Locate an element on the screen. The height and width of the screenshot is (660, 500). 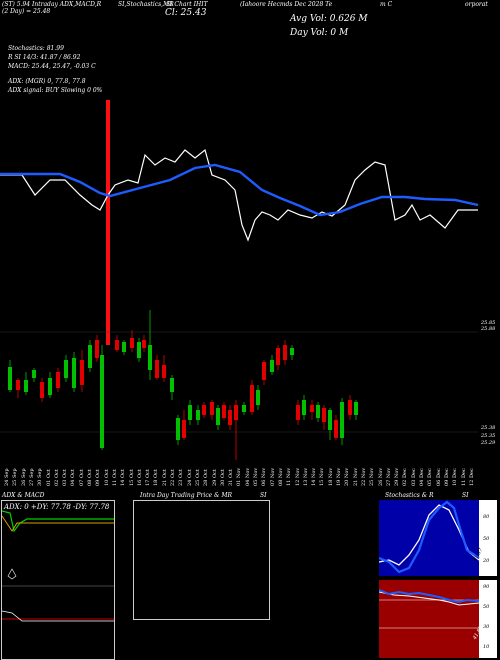
red-volume-spike is located at coordinates (108, 222).